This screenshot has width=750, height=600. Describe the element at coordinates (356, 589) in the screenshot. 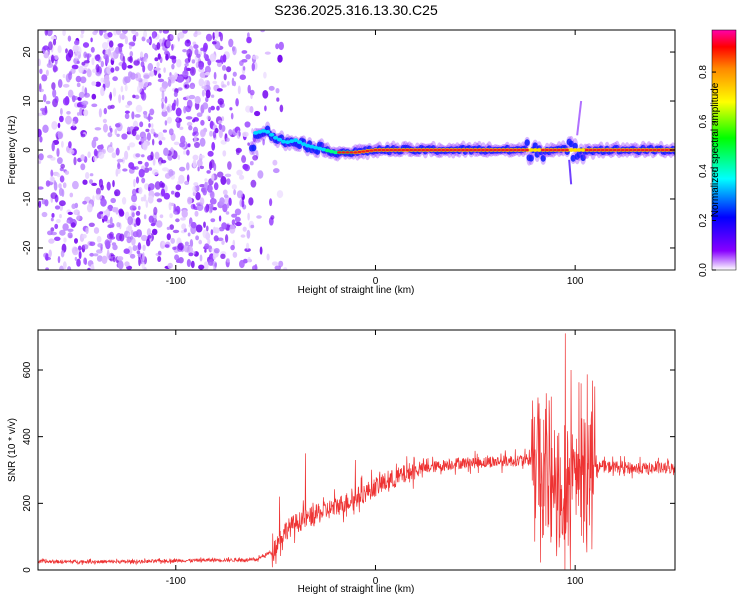

I see `snr-x-axis-label: Height of straight line (km)` at that location.